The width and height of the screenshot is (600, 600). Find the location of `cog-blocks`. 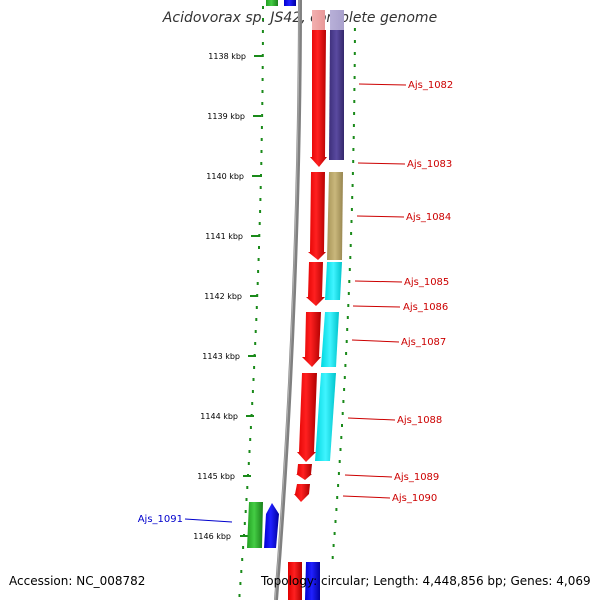

cog-blocks is located at coordinates (329, 245).